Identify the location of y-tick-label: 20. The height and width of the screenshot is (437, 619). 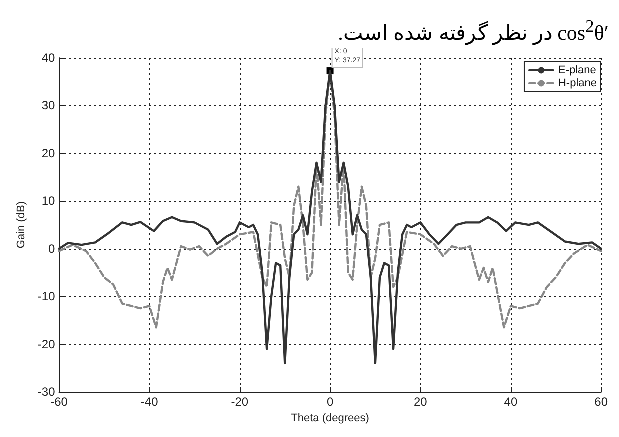
(49, 153).